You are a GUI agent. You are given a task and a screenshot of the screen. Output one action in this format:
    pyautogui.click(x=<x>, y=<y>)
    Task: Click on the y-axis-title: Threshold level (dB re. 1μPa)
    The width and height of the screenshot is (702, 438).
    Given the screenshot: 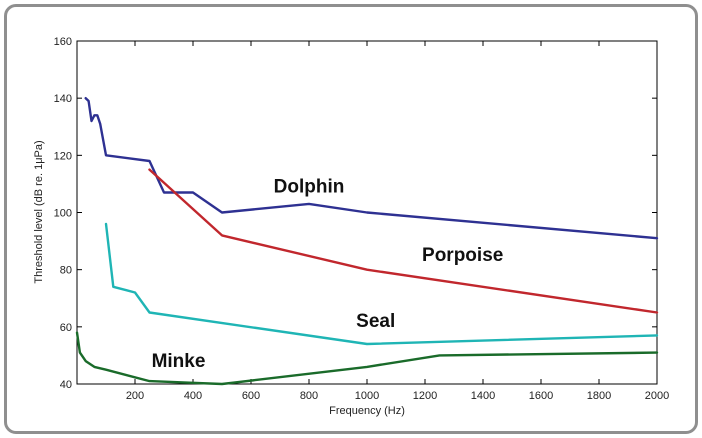 What is the action you would take?
    pyautogui.click(x=39, y=211)
    